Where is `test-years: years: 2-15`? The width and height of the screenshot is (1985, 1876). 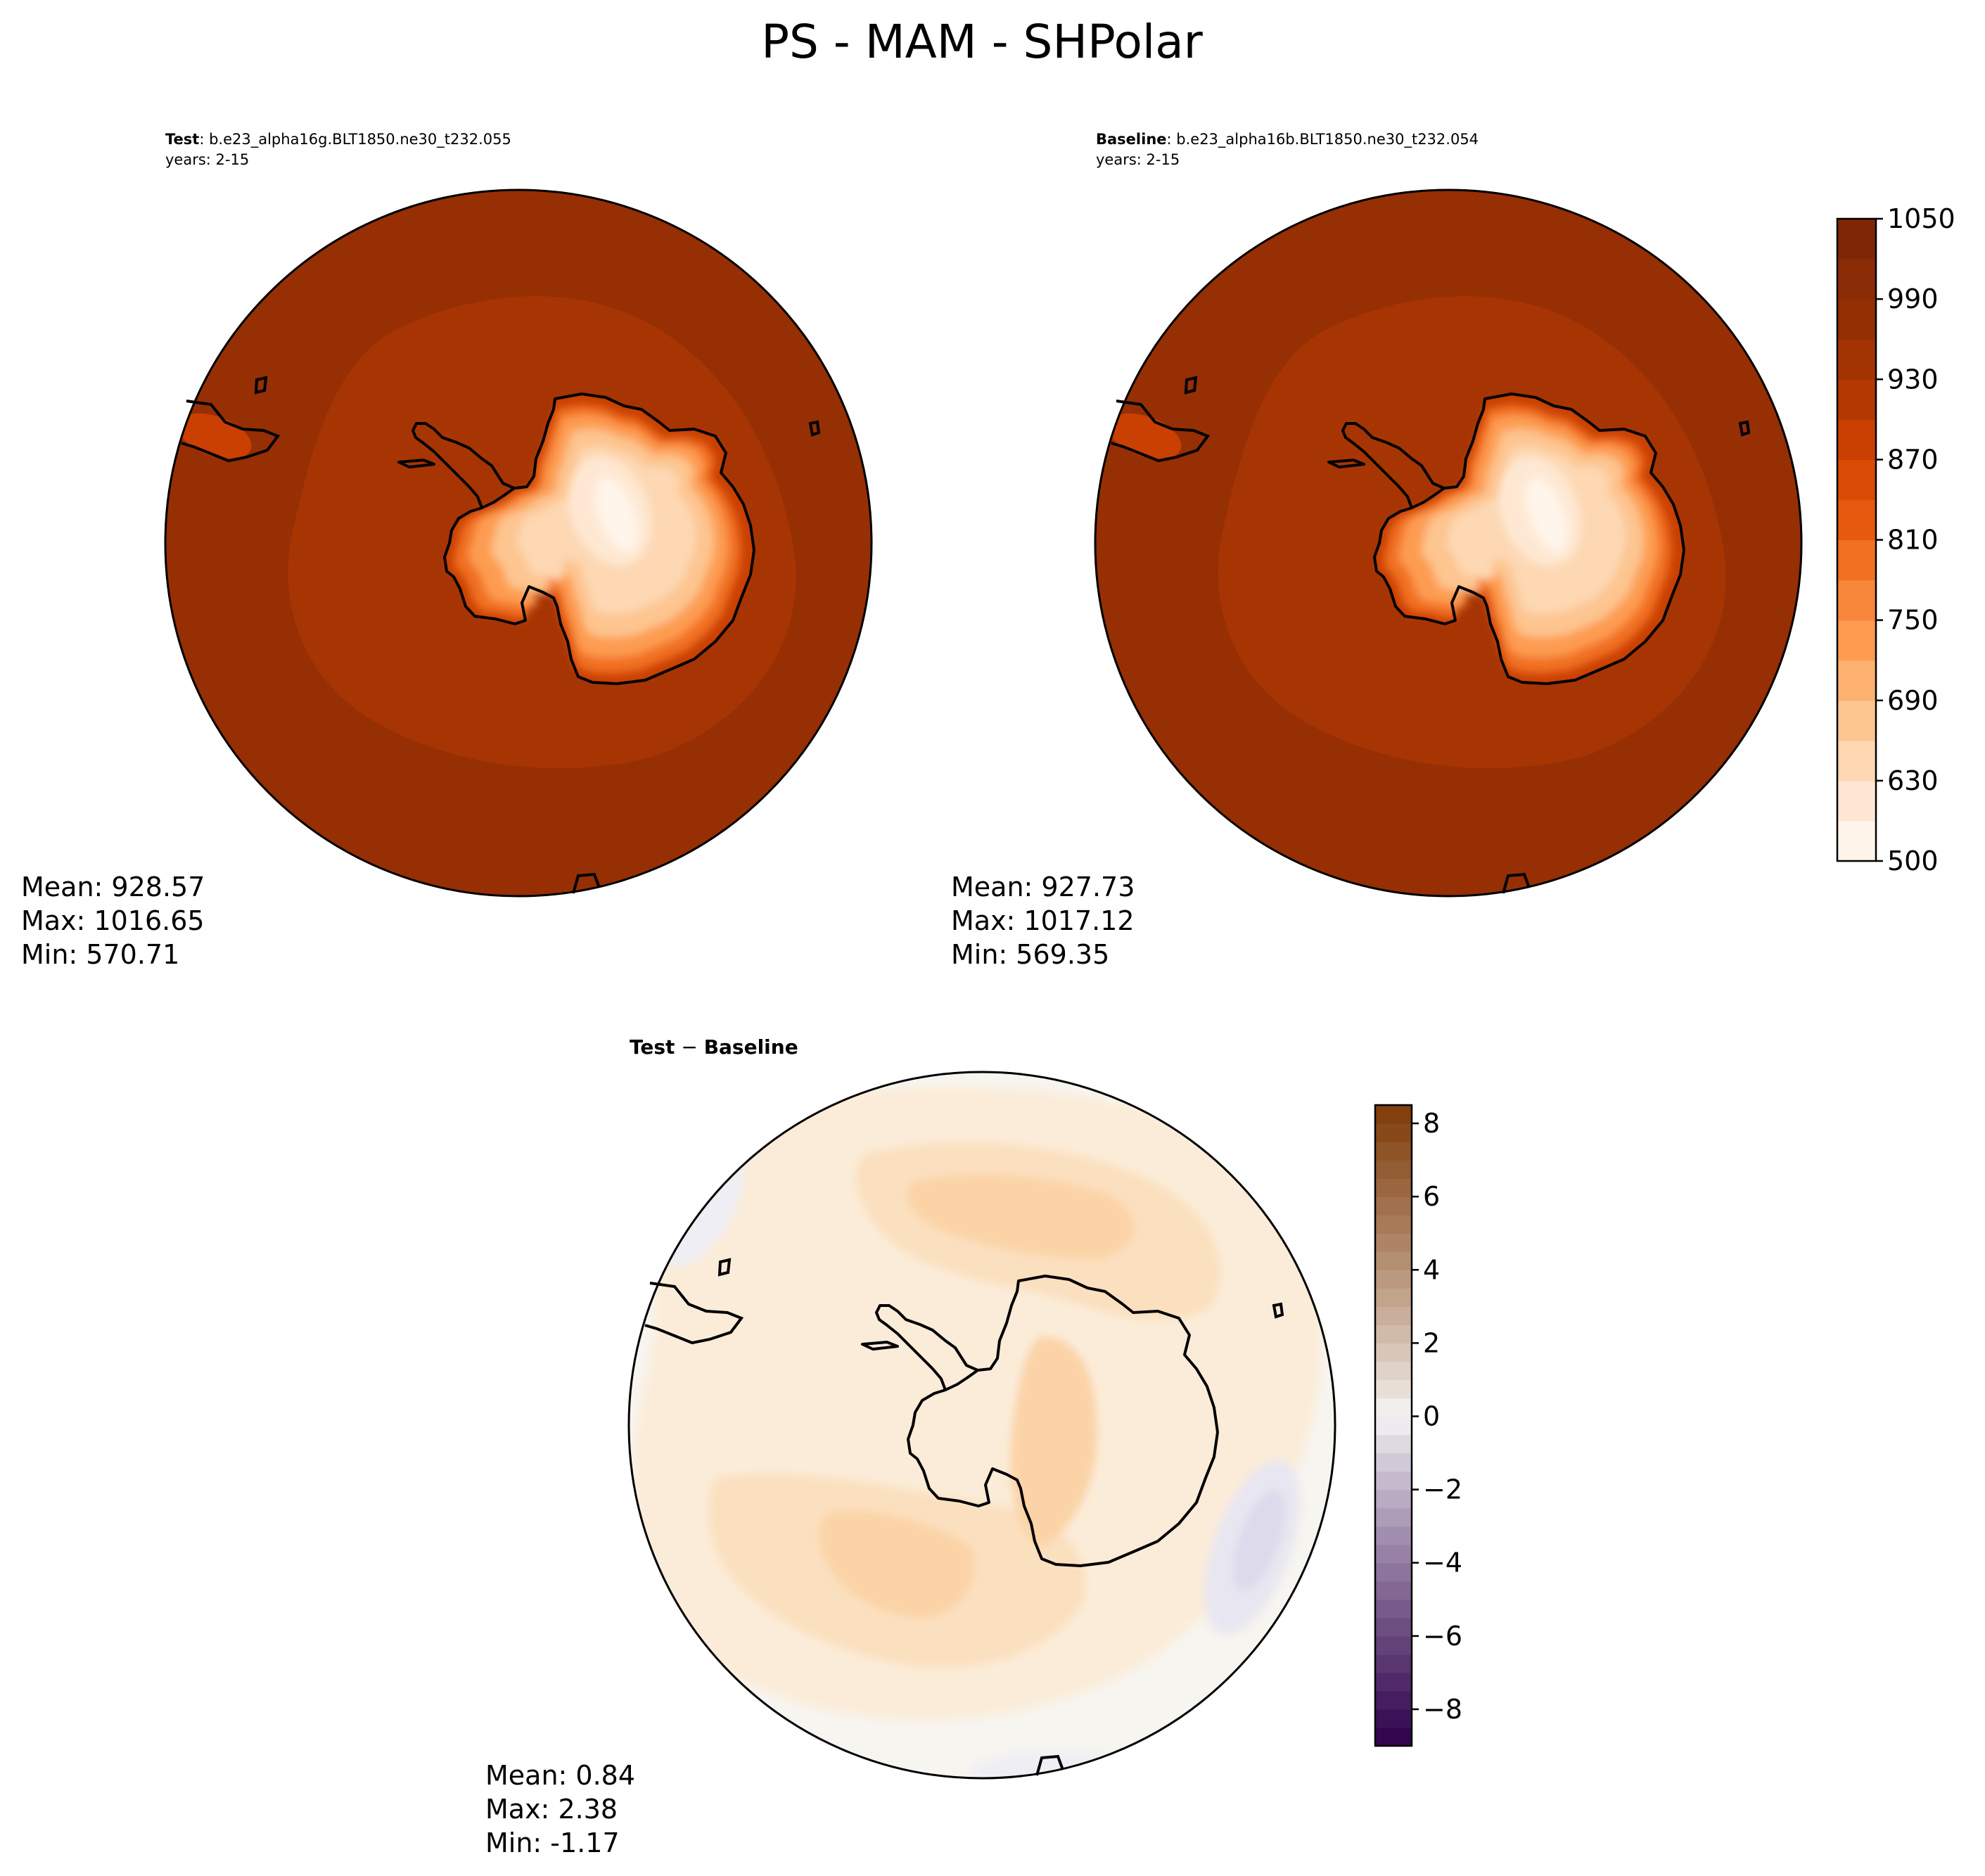 test-years: years: 2-15 is located at coordinates (207, 159).